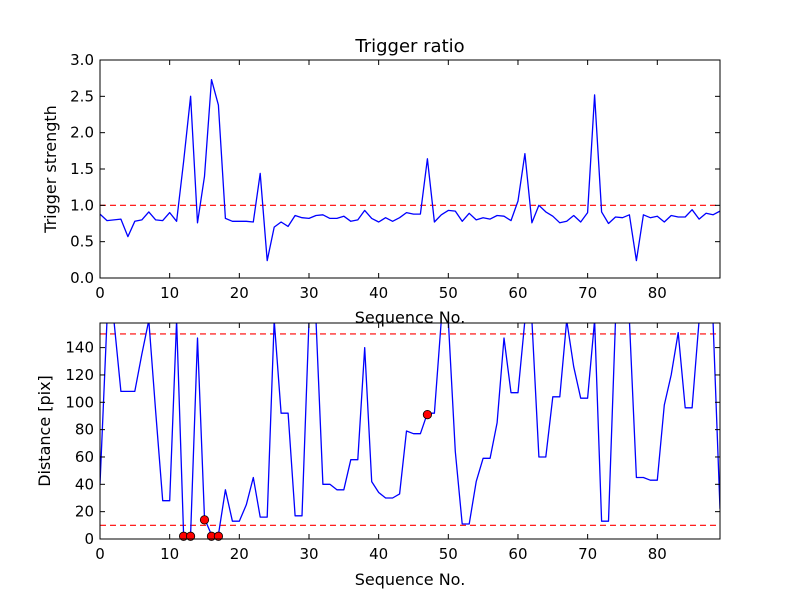 The image size is (800, 600). I want to click on y-tick-label: 80, so click(84, 430).